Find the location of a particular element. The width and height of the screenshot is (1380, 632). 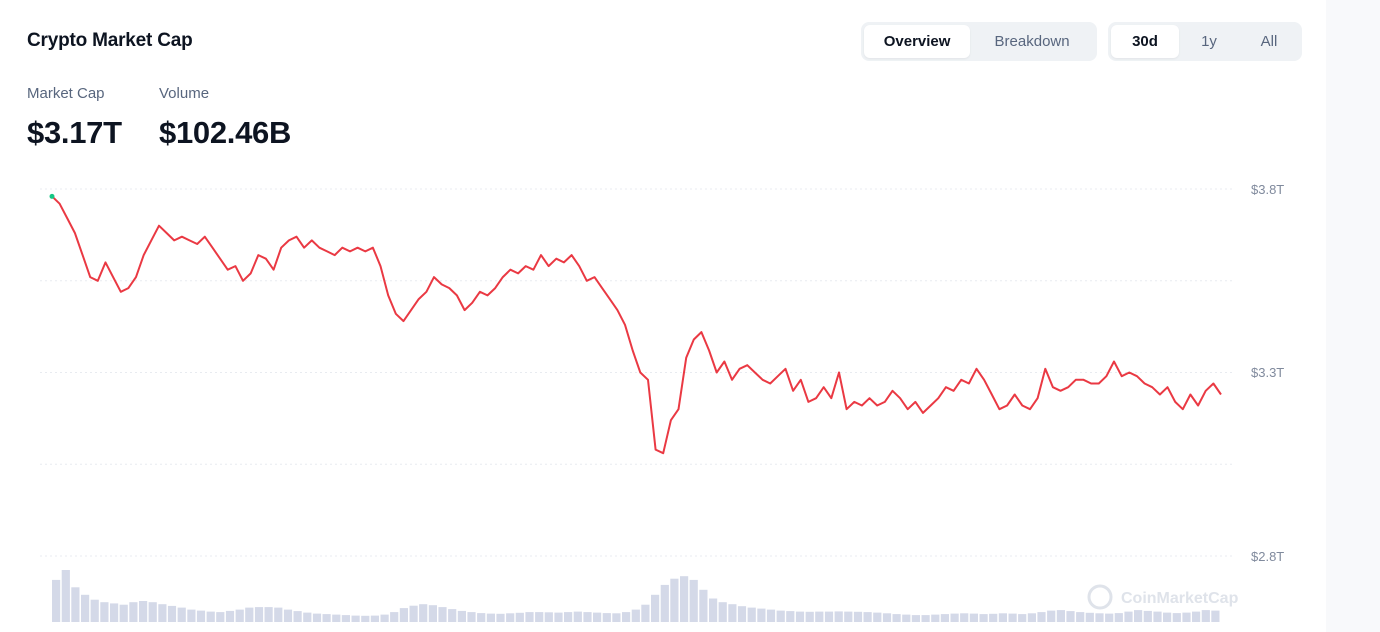

y-tick-label: $3.3T is located at coordinates (1267, 372).